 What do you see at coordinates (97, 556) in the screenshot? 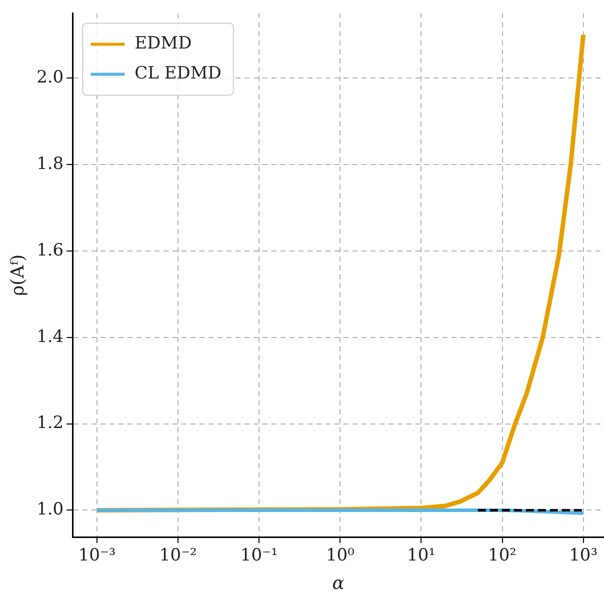
I see `x-tick-label: 10⁻³` at bounding box center [97, 556].